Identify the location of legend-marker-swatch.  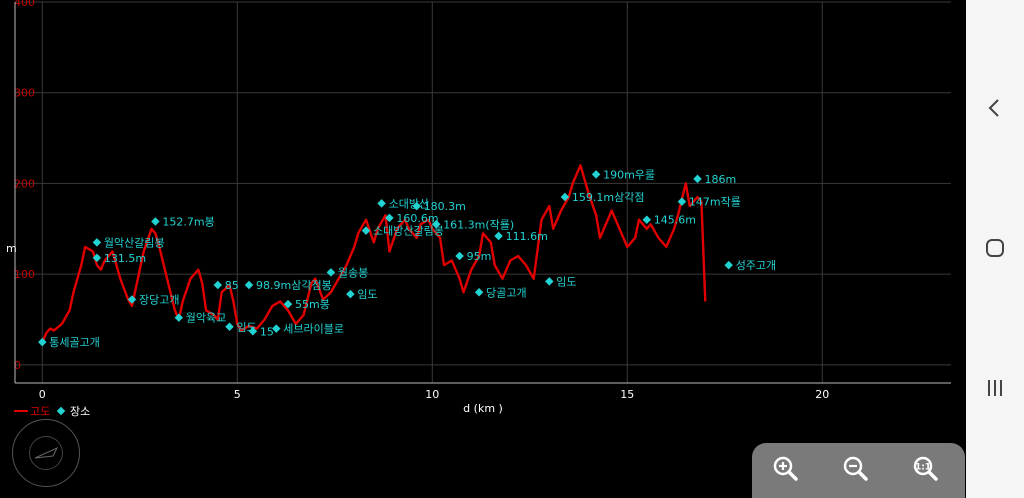
(61, 411).